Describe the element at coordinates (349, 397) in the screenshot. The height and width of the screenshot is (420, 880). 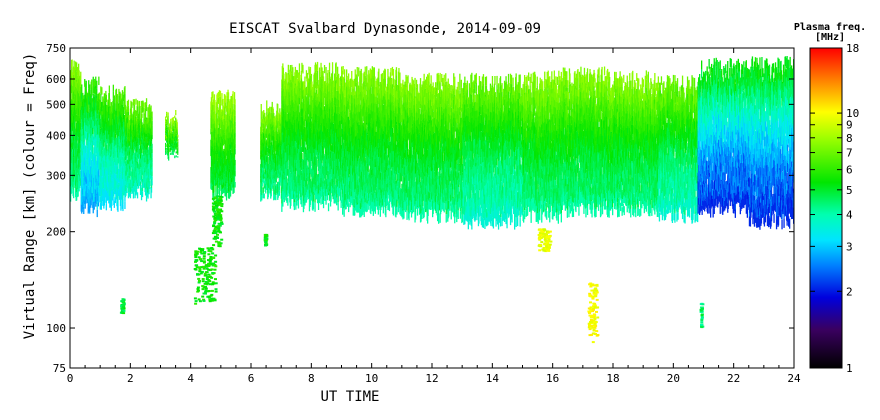
I see `x-axis-title: UT TIME` at that location.